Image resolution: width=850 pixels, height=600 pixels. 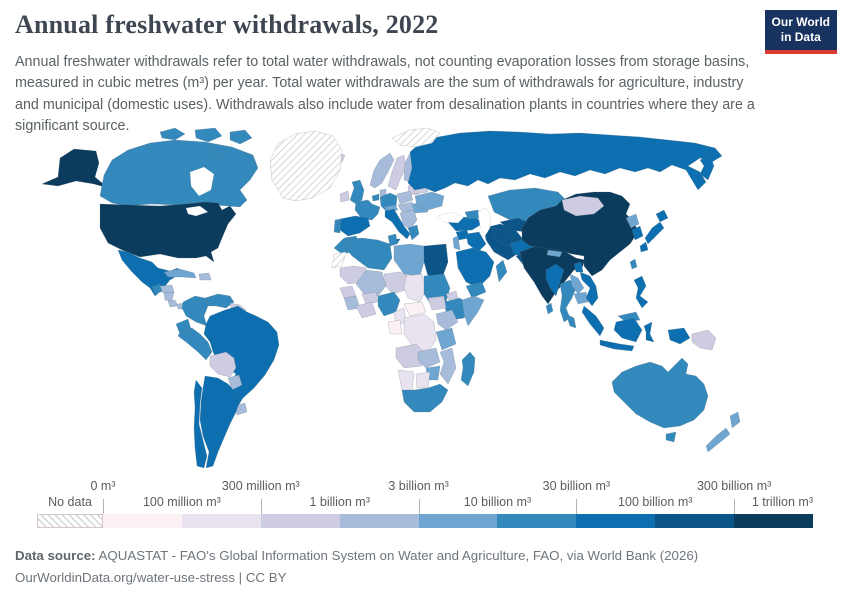 I want to click on country-paraguay, so click(x=235, y=382).